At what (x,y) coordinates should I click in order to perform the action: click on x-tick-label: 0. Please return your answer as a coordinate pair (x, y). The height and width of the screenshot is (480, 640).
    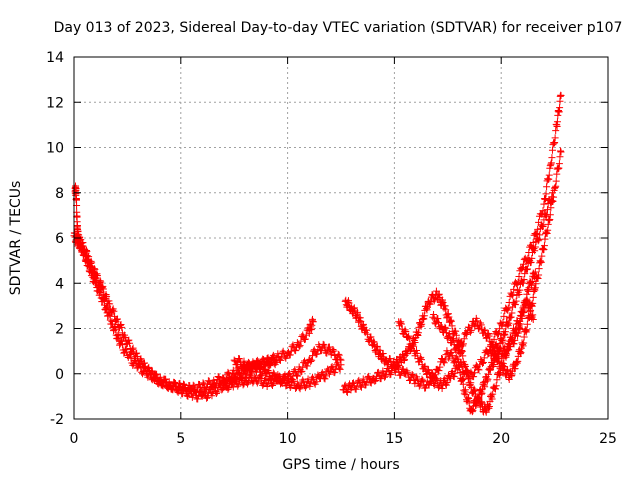
    Looking at the image, I should click on (74, 439).